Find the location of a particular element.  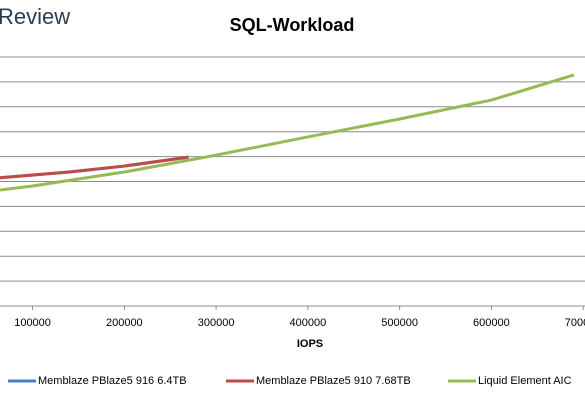

legend-label: Memblaze PBlaze5 916 6.4TB is located at coordinates (112, 381).